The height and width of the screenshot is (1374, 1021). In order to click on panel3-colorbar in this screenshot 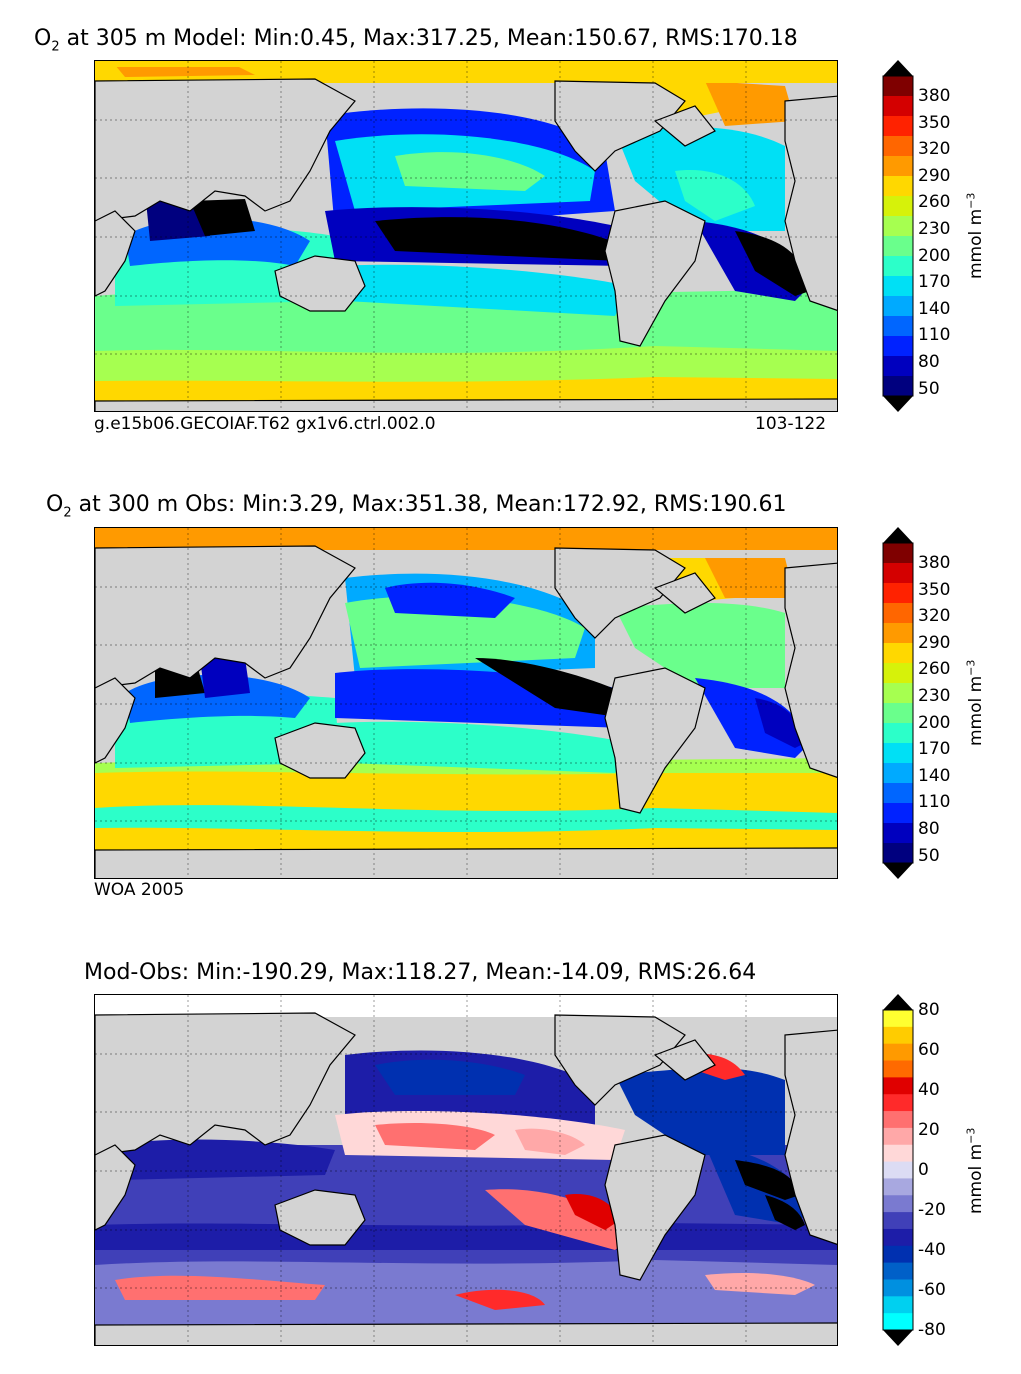, I will do `click(898, 1170)`.